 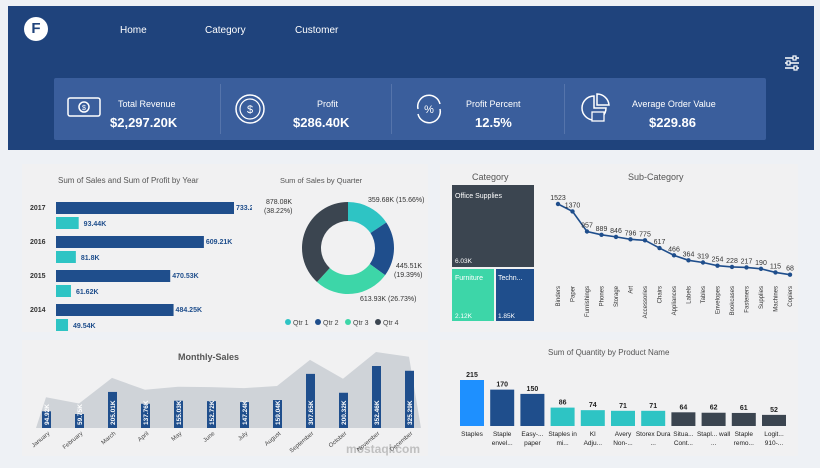 I want to click on legend-label: Qtr 4, so click(x=391, y=323).